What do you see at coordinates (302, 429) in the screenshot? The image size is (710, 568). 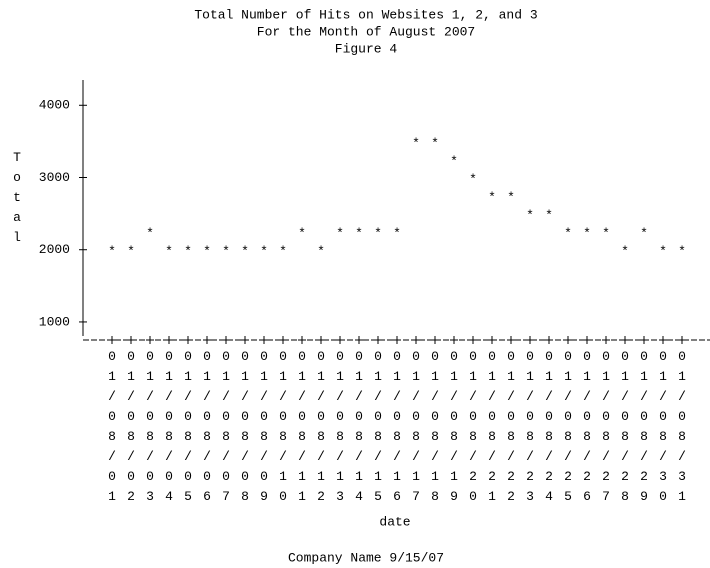 I see `x-tick-label: 01/08/11` at bounding box center [302, 429].